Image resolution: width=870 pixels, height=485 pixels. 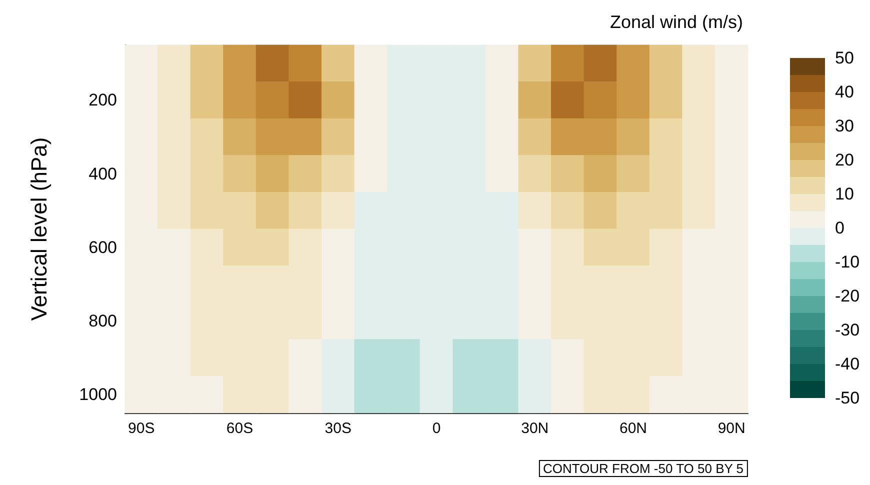 I want to click on color-bar-label: 20, so click(x=844, y=160).